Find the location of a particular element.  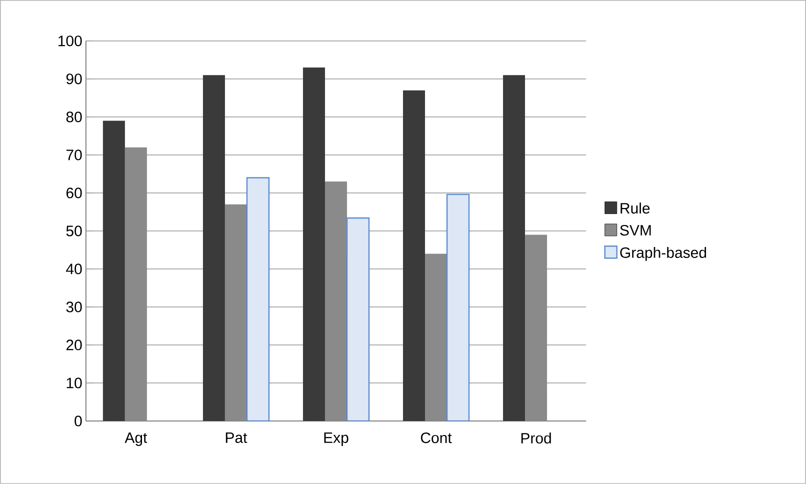

y-tick-label: 60 is located at coordinates (74, 193).